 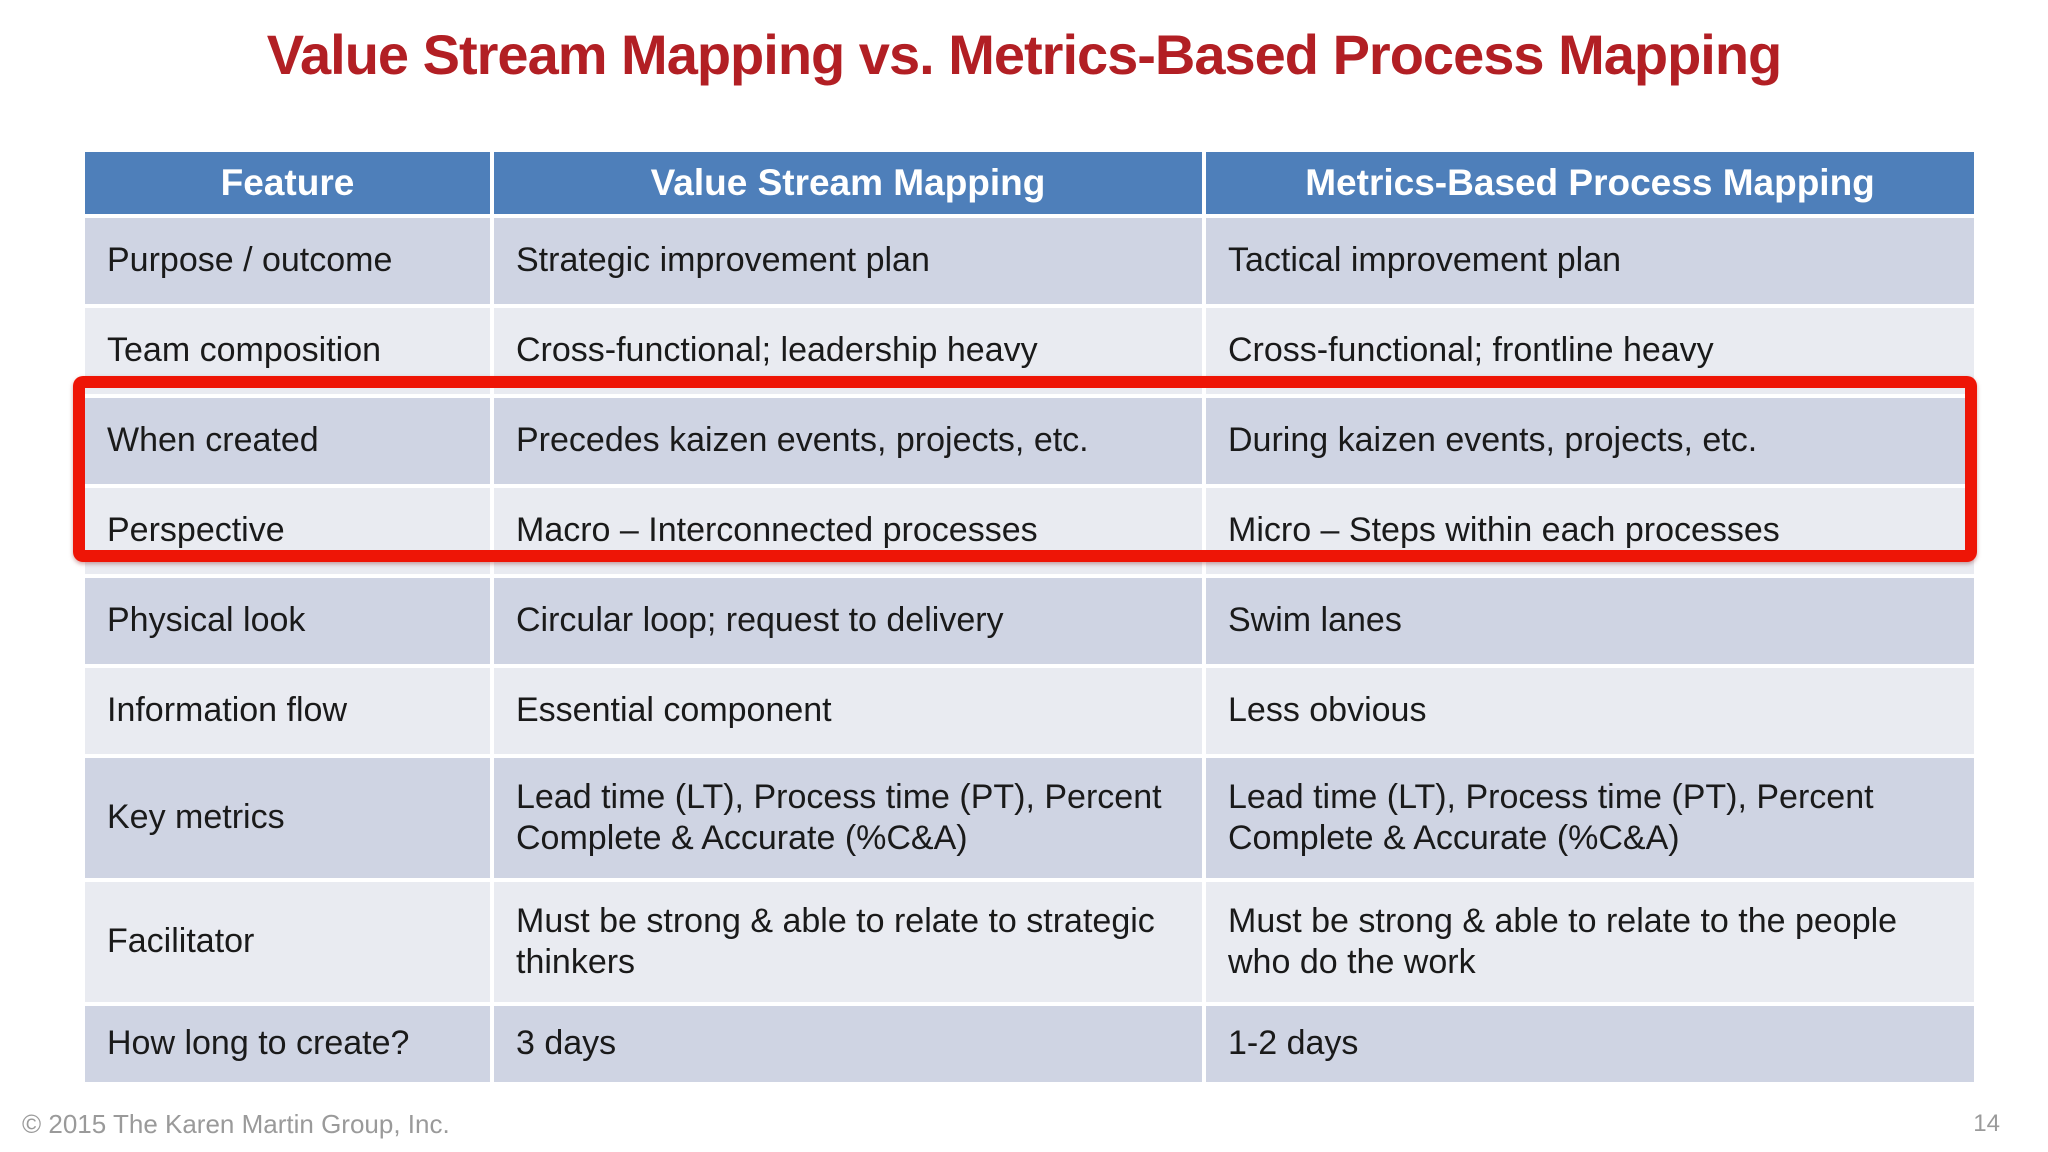 What do you see at coordinates (848, 441) in the screenshot?
I see `row-vsm-value: Precedes kaizen events, projects, etc.` at bounding box center [848, 441].